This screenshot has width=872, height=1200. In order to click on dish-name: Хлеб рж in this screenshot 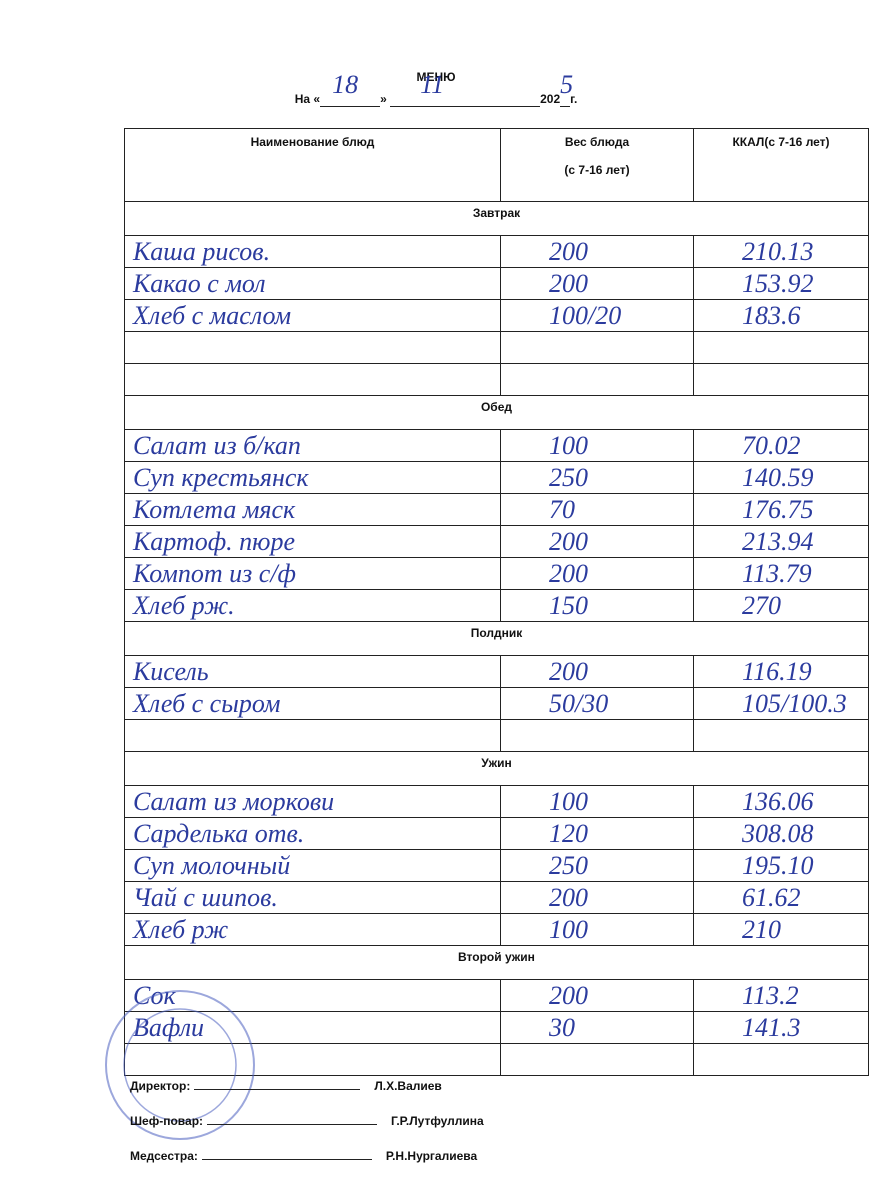, I will do `click(181, 929)`.